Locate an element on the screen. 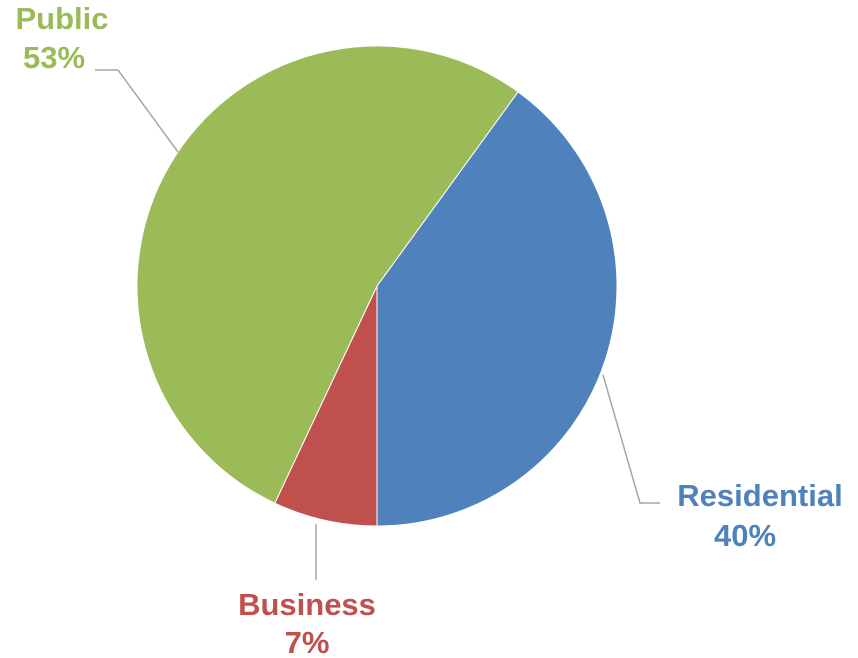 The height and width of the screenshot is (658, 858). slice-label-public: Public is located at coordinates (61, 18).